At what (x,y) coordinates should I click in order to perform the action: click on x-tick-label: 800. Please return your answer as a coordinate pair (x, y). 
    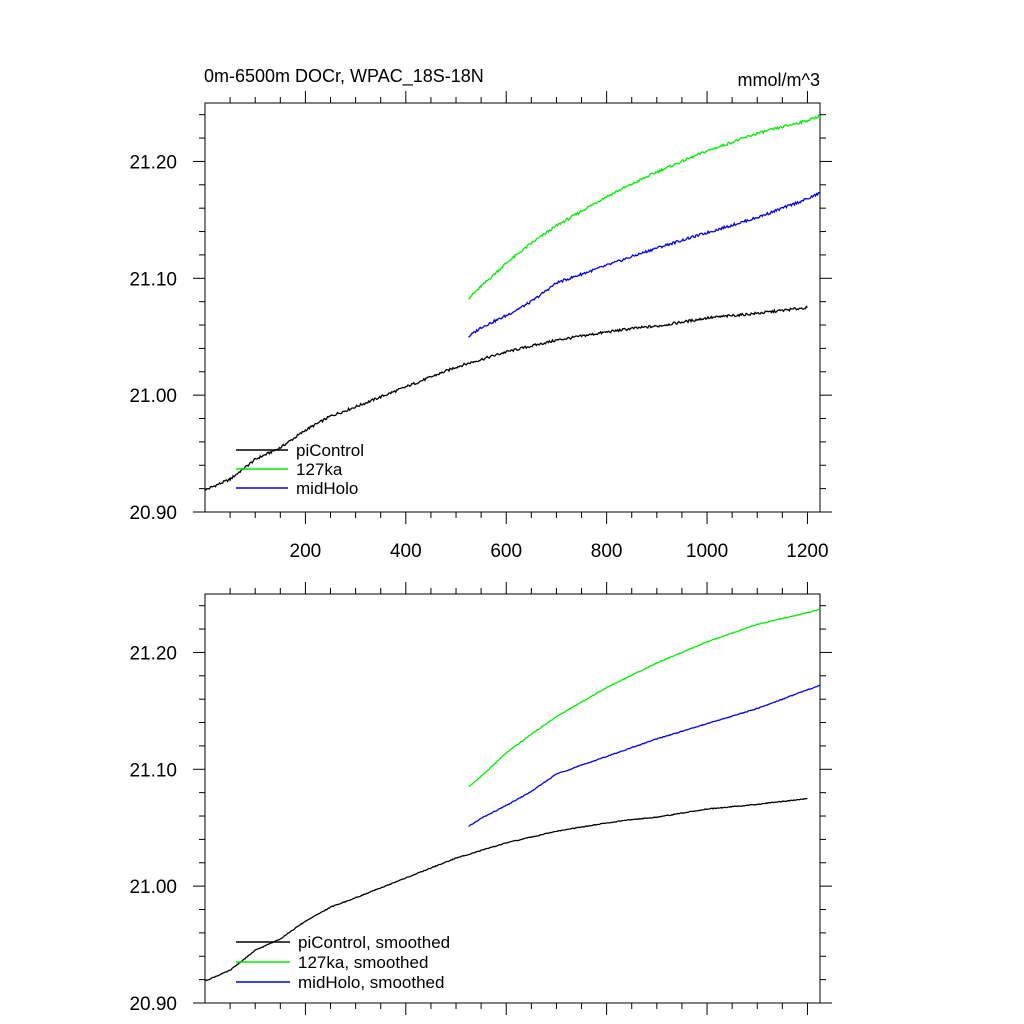
    Looking at the image, I should click on (607, 551).